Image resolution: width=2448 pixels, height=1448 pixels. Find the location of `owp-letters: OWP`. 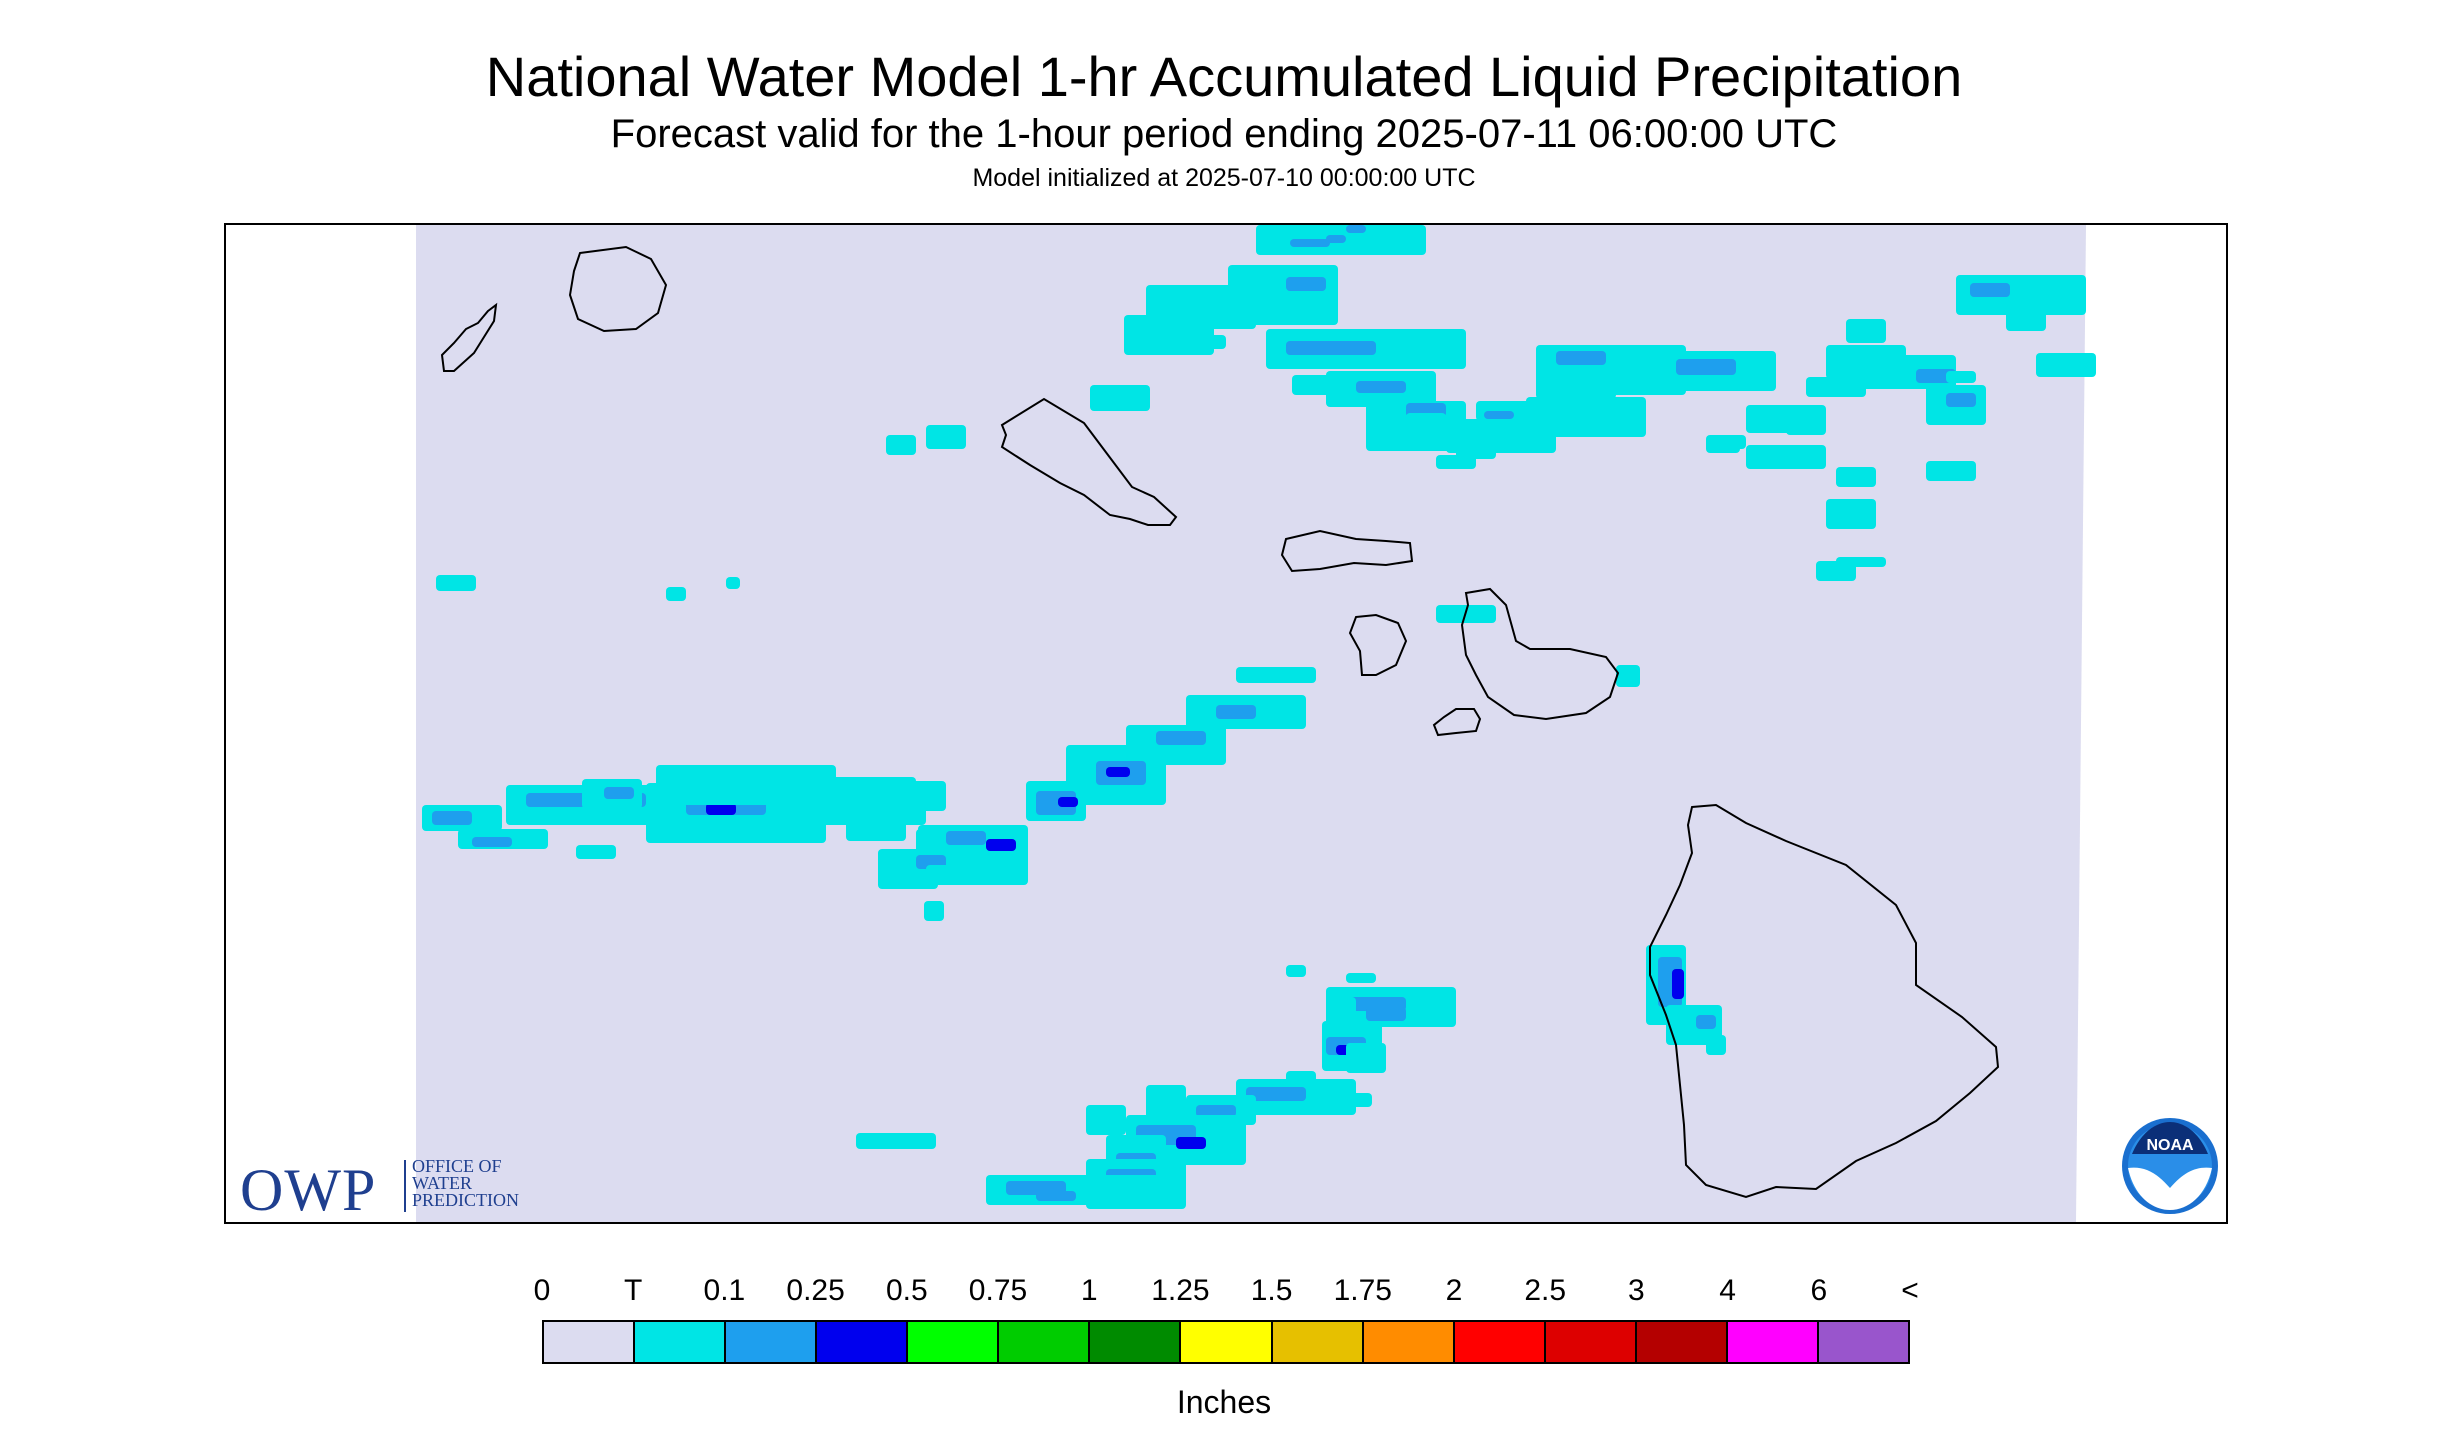

owp-letters: OWP is located at coordinates (308, 1190).